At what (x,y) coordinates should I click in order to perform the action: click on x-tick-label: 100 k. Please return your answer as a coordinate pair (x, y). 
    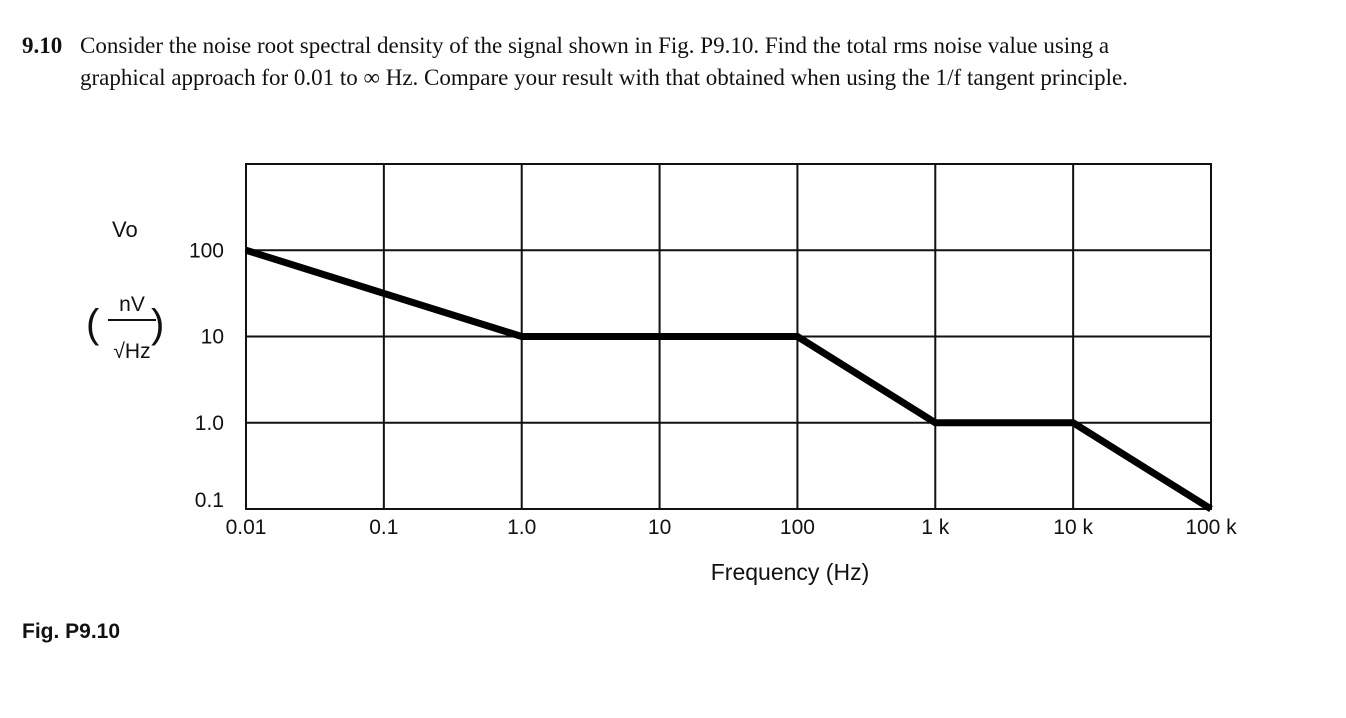
    Looking at the image, I should click on (1211, 527).